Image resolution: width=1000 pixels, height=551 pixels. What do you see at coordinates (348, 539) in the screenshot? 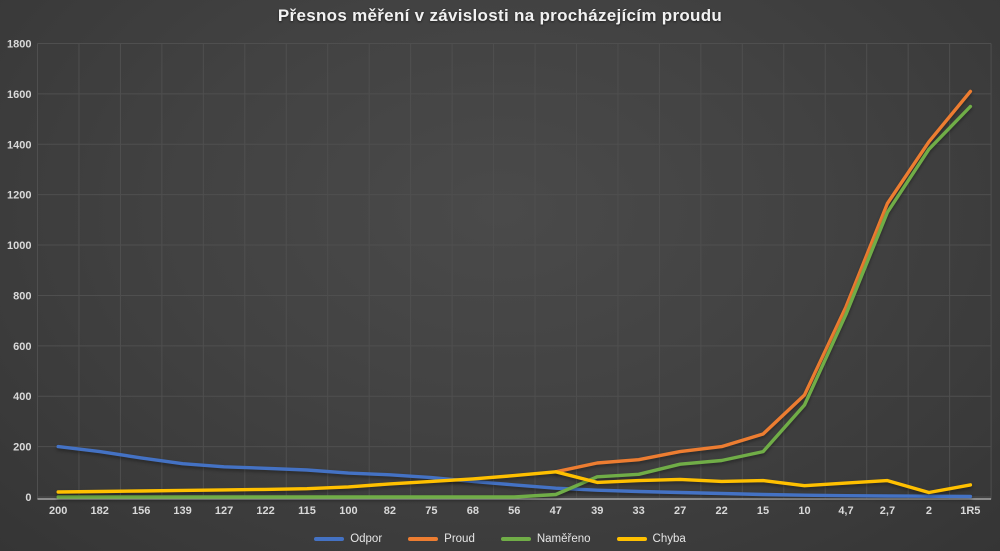
I see `legend-item-odpor: Odpor` at bounding box center [348, 539].